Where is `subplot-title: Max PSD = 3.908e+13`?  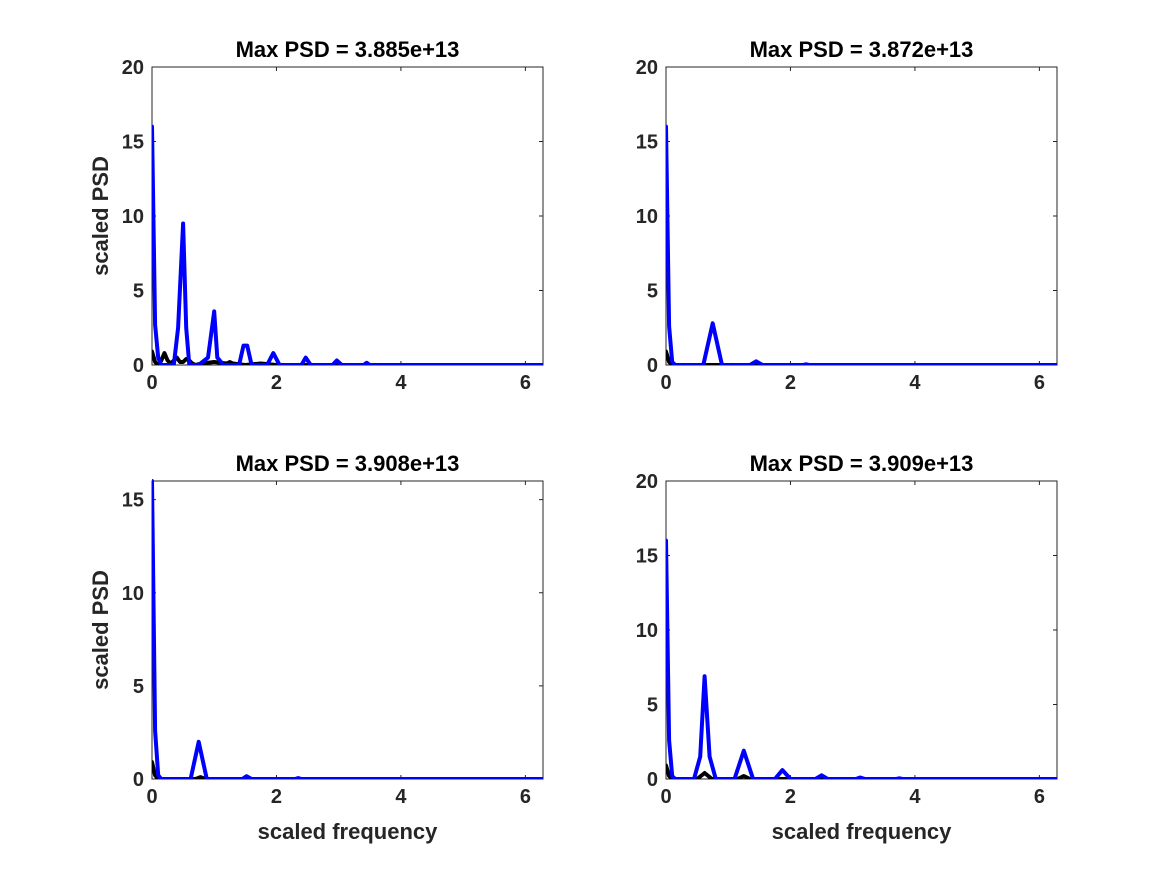
subplot-title: Max PSD = 3.908e+13 is located at coordinates (348, 463).